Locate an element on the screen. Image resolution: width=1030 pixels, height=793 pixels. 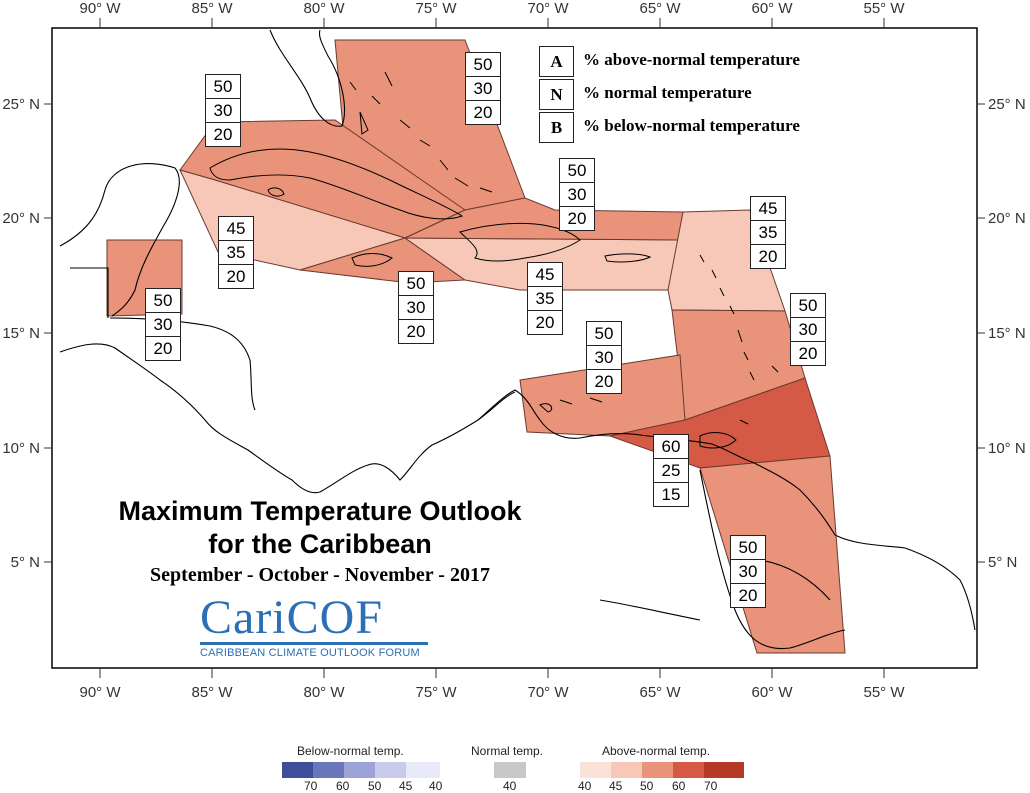
prob-box-hispaniola-pr: 45 35 20 is located at coordinates (545, 298).